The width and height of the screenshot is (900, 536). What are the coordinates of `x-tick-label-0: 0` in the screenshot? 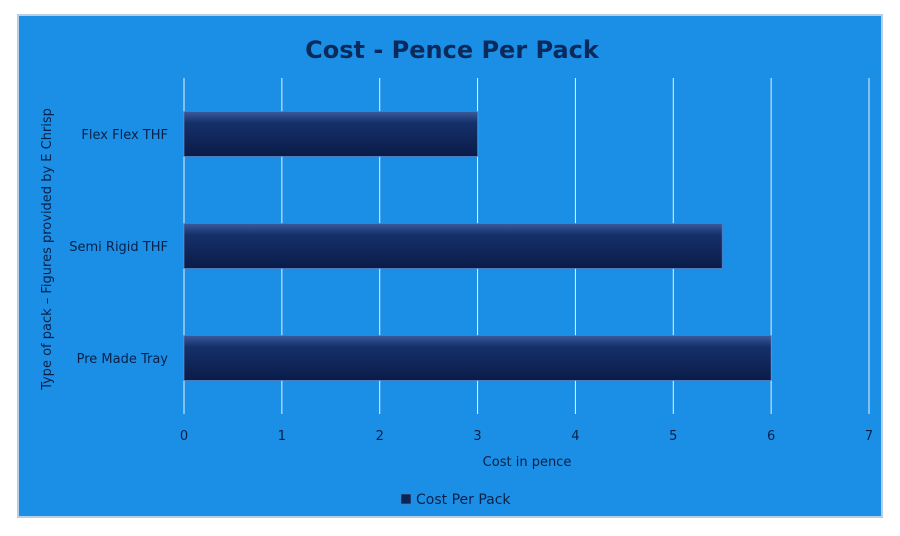 It's located at (184, 436).